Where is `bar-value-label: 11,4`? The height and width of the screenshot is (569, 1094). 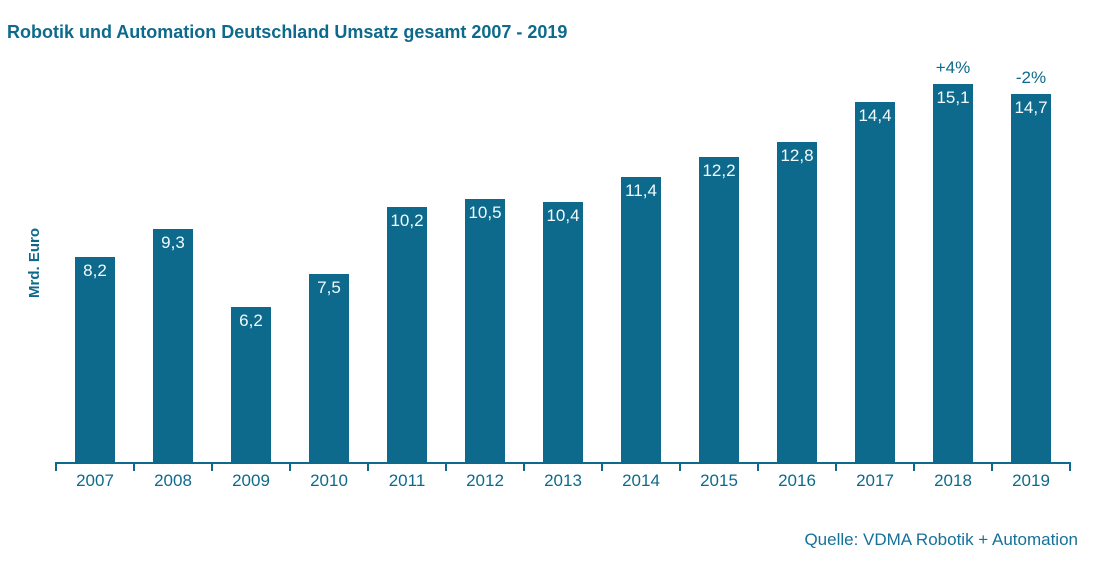 bar-value-label: 11,4 is located at coordinates (641, 190).